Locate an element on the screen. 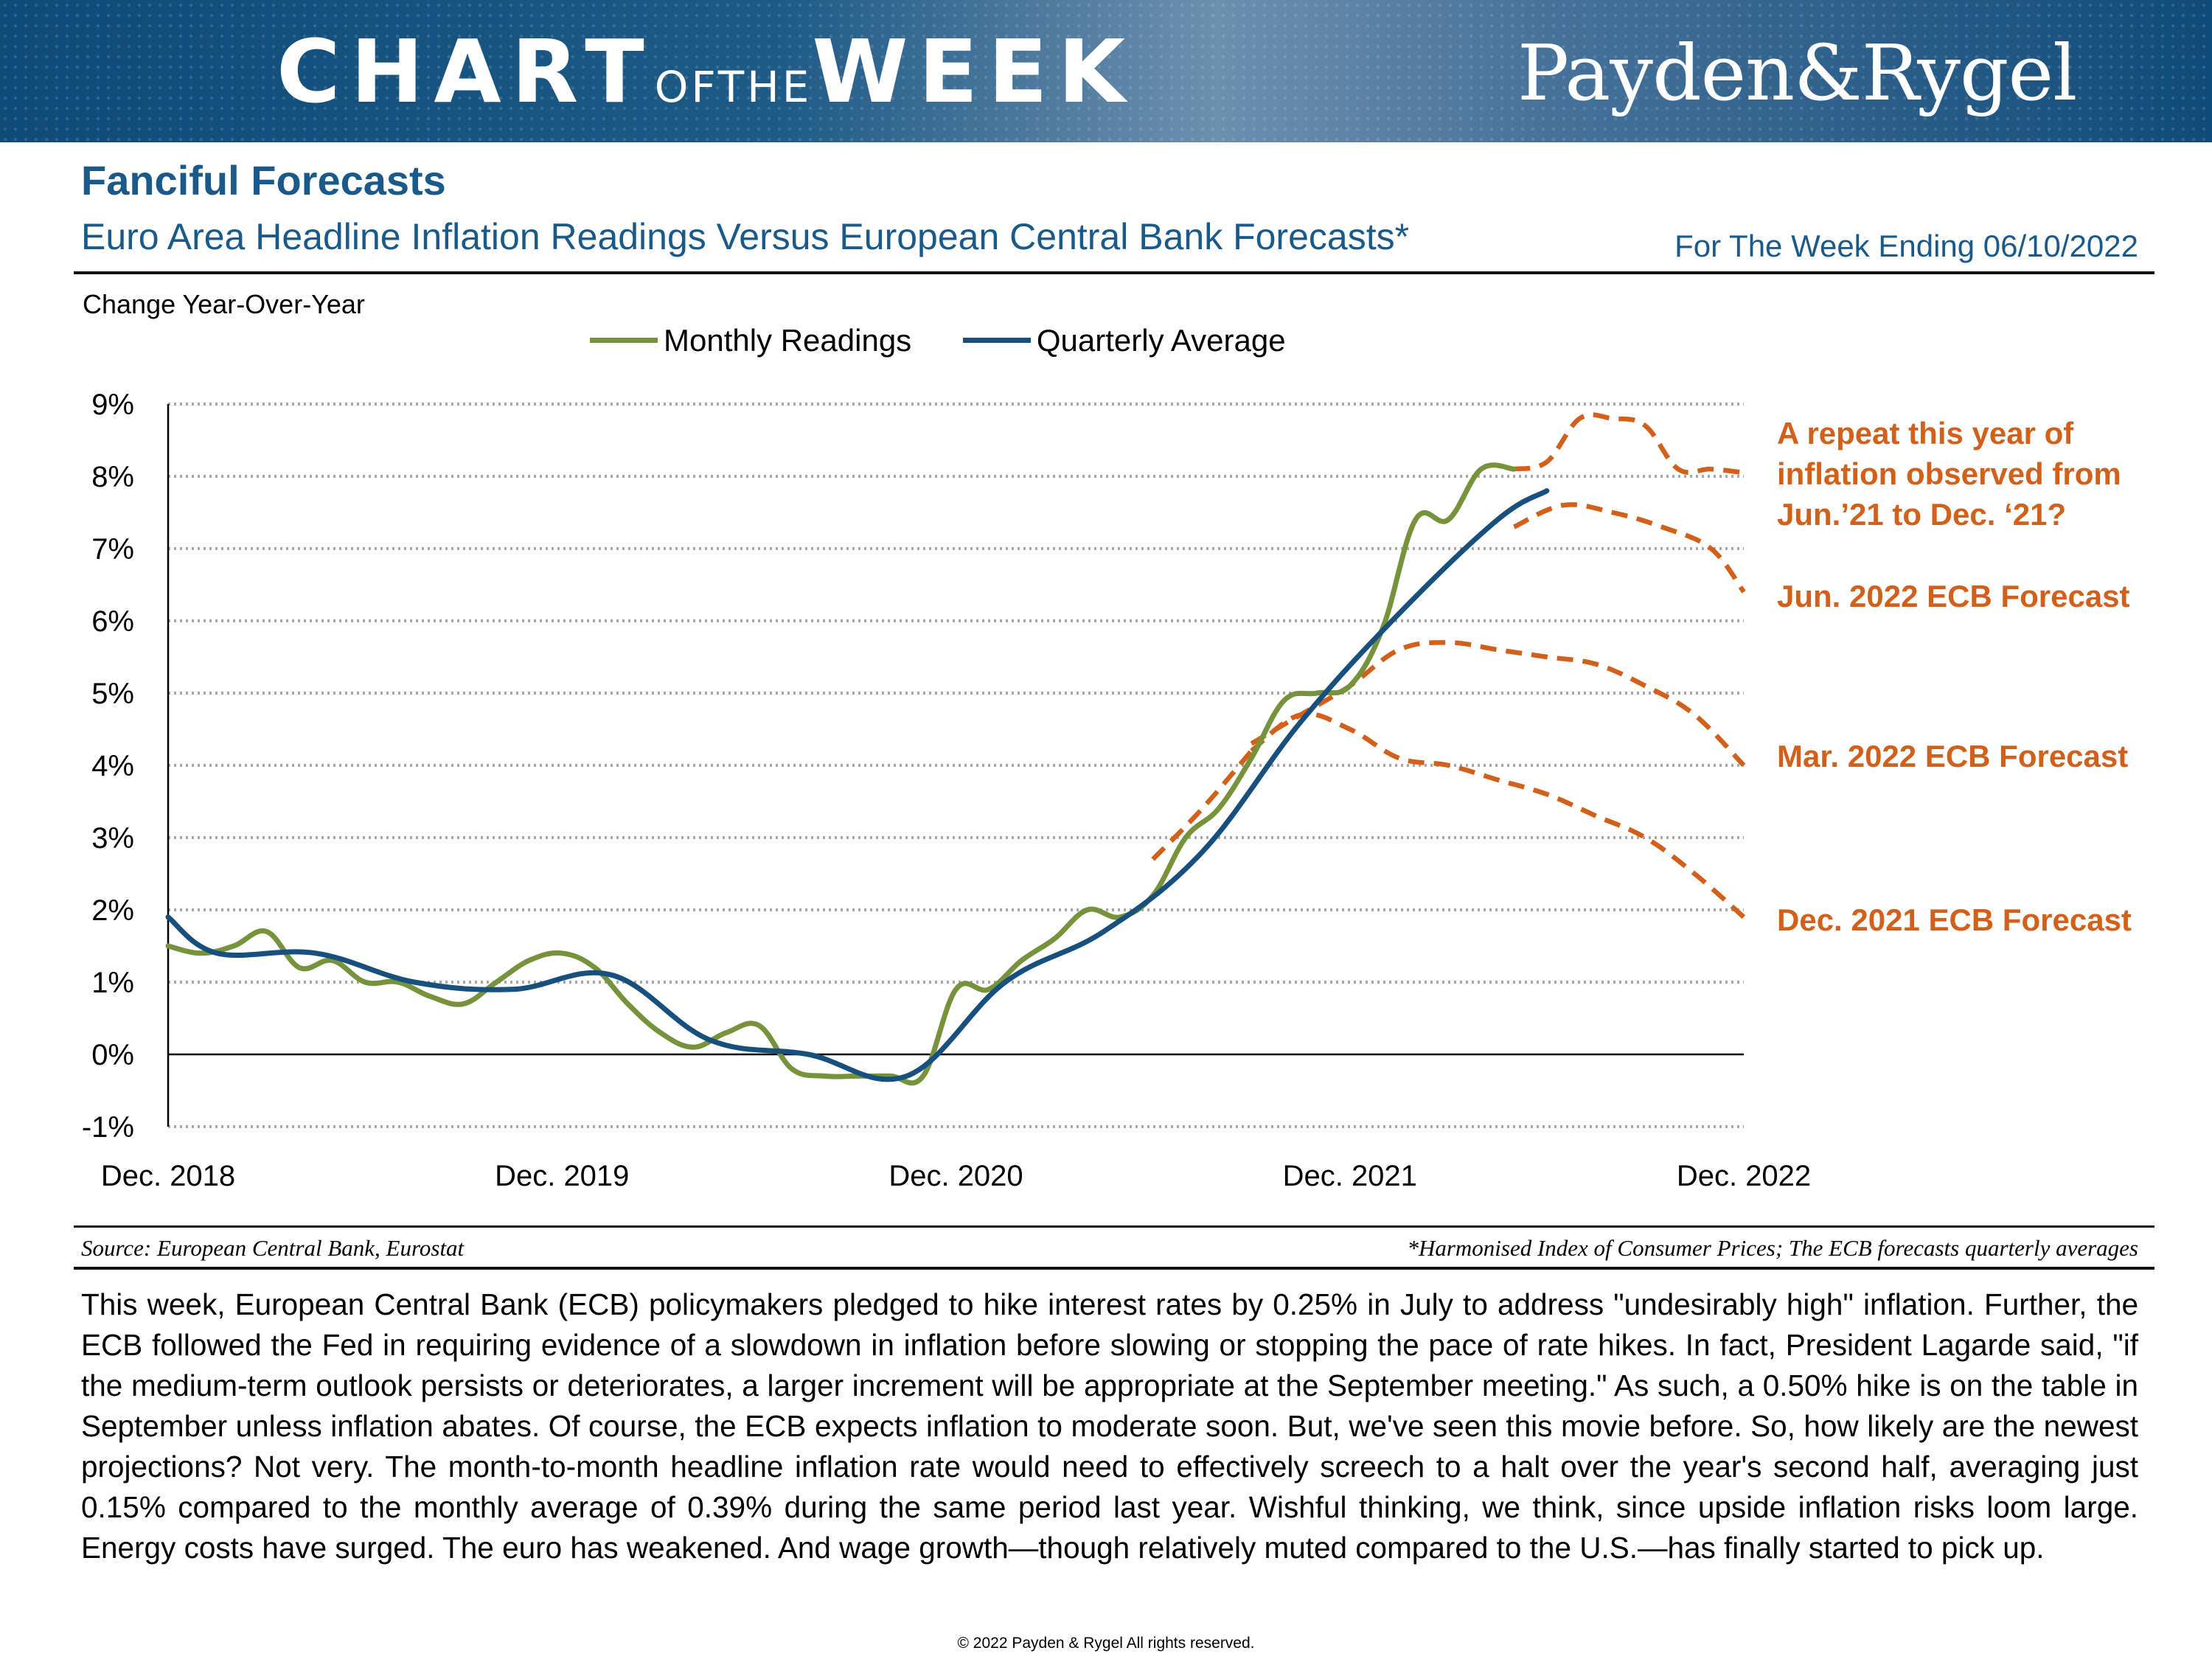  y-axis-ticks: 9% 8% 7% 6% 5% 4% 3% 2% 1% 0% -1% is located at coordinates (108, 766).